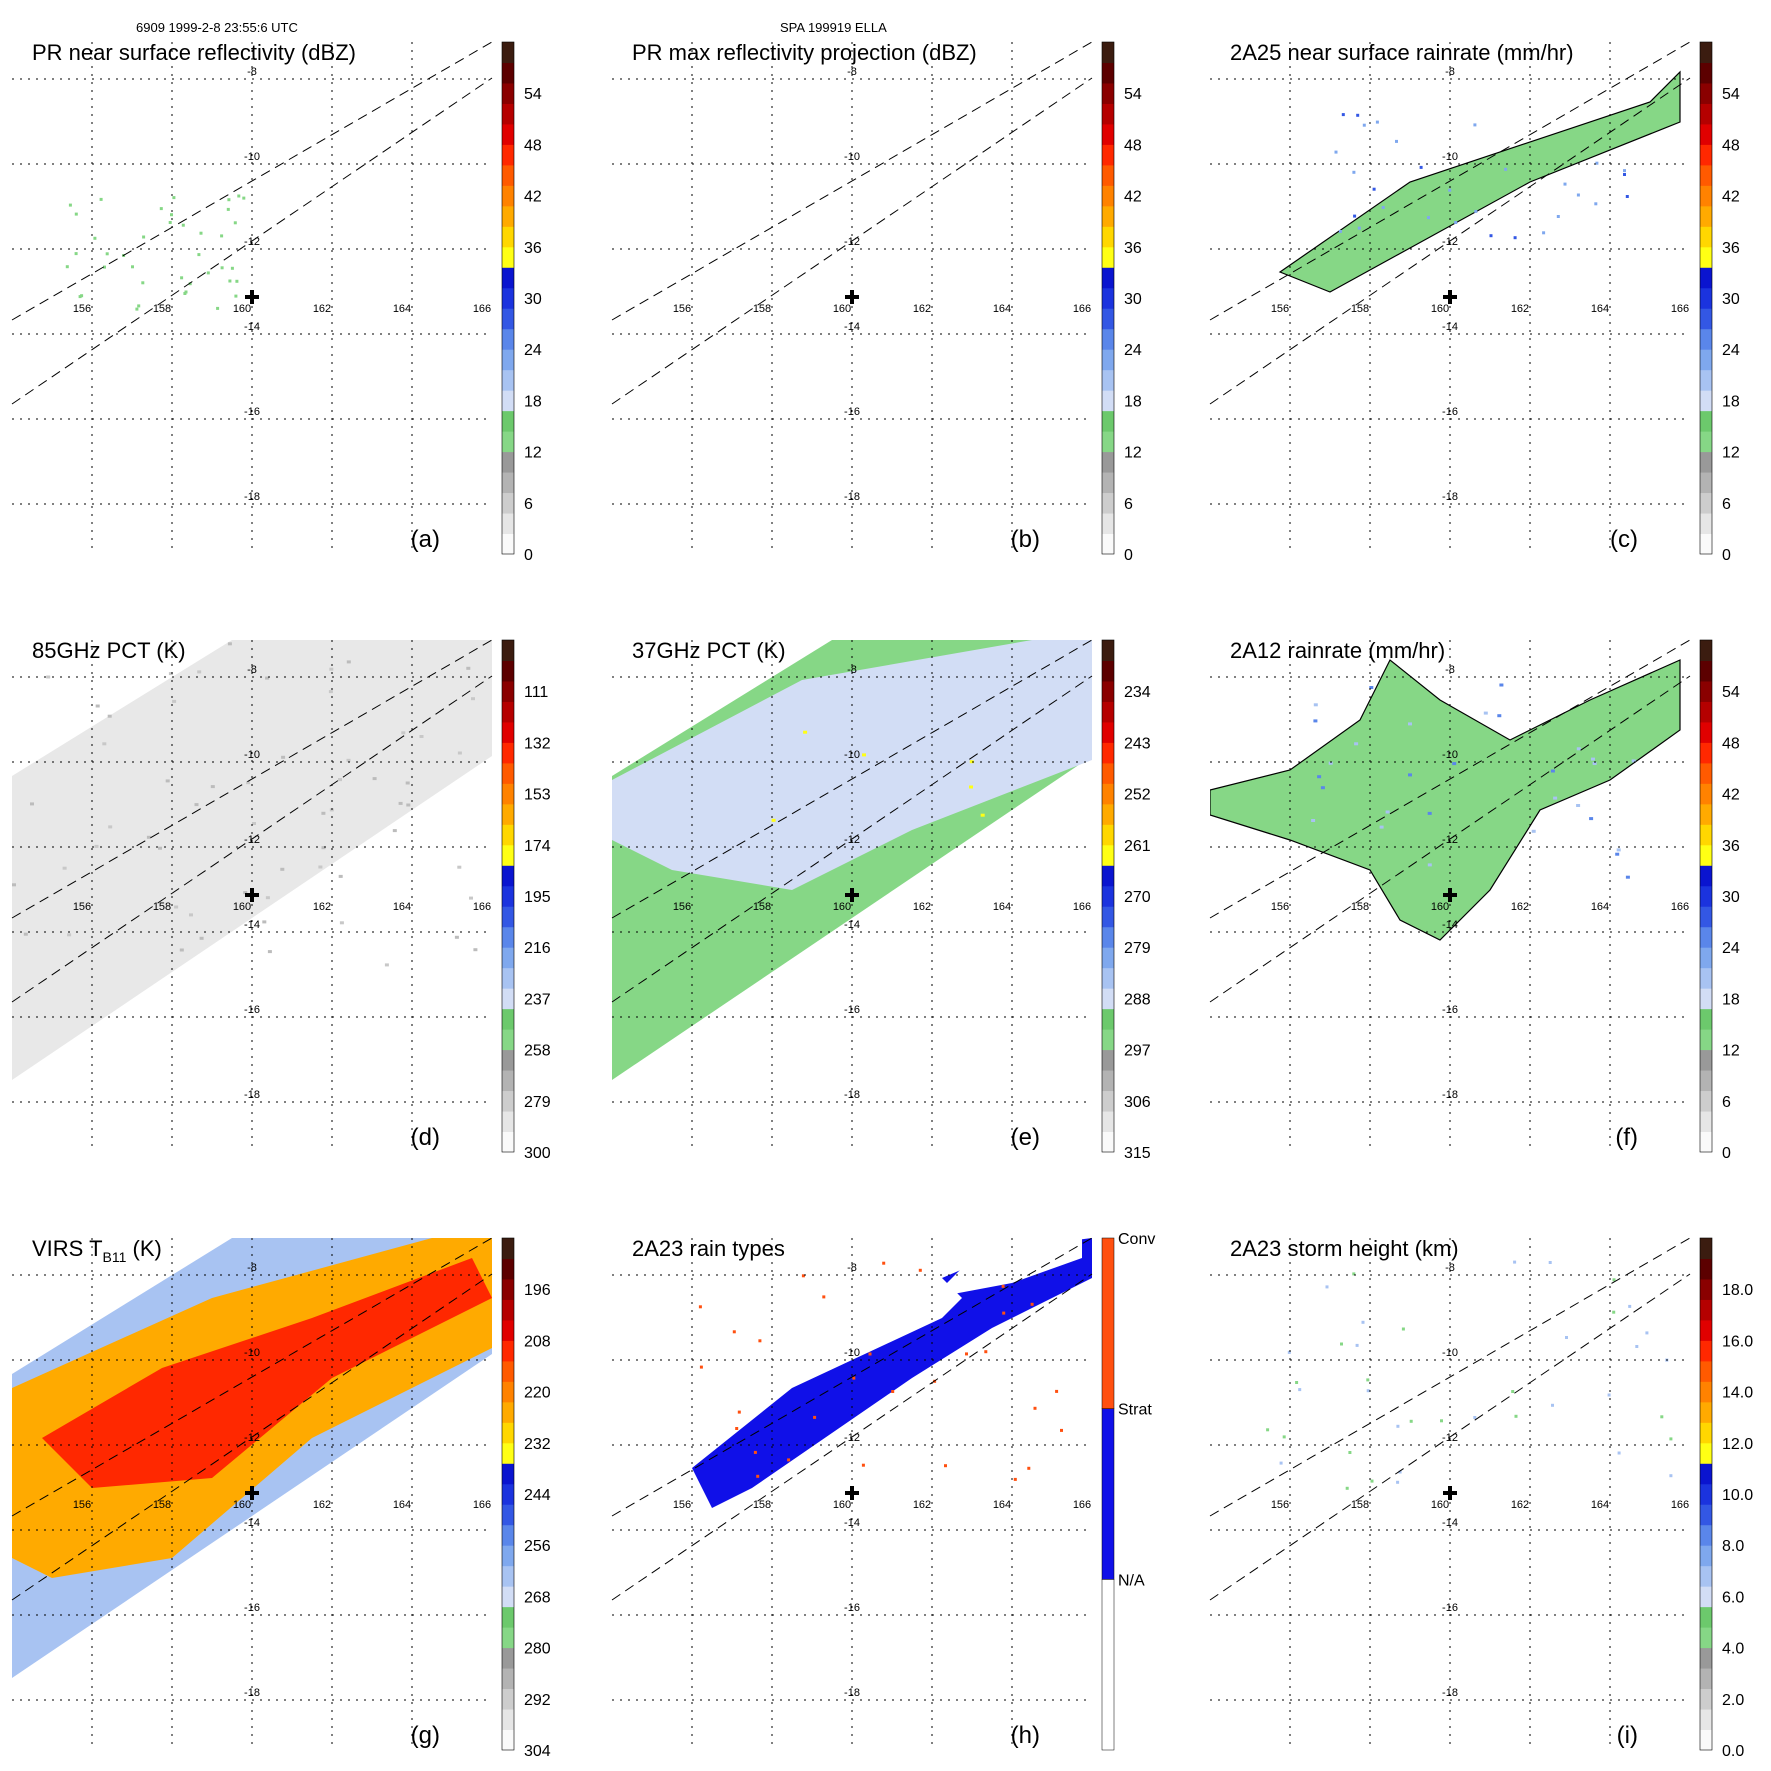 This screenshot has width=1771, height=1771. What do you see at coordinates (1025, 1735) in the screenshot?
I see `panel-label: (h)` at bounding box center [1025, 1735].